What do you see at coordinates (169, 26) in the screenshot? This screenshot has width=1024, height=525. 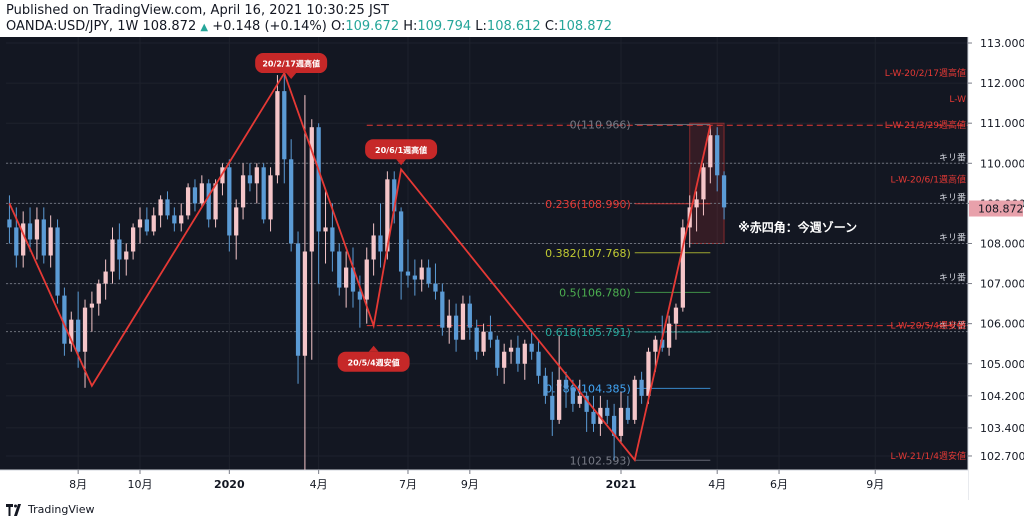 I see `last-price: 108.872` at bounding box center [169, 26].